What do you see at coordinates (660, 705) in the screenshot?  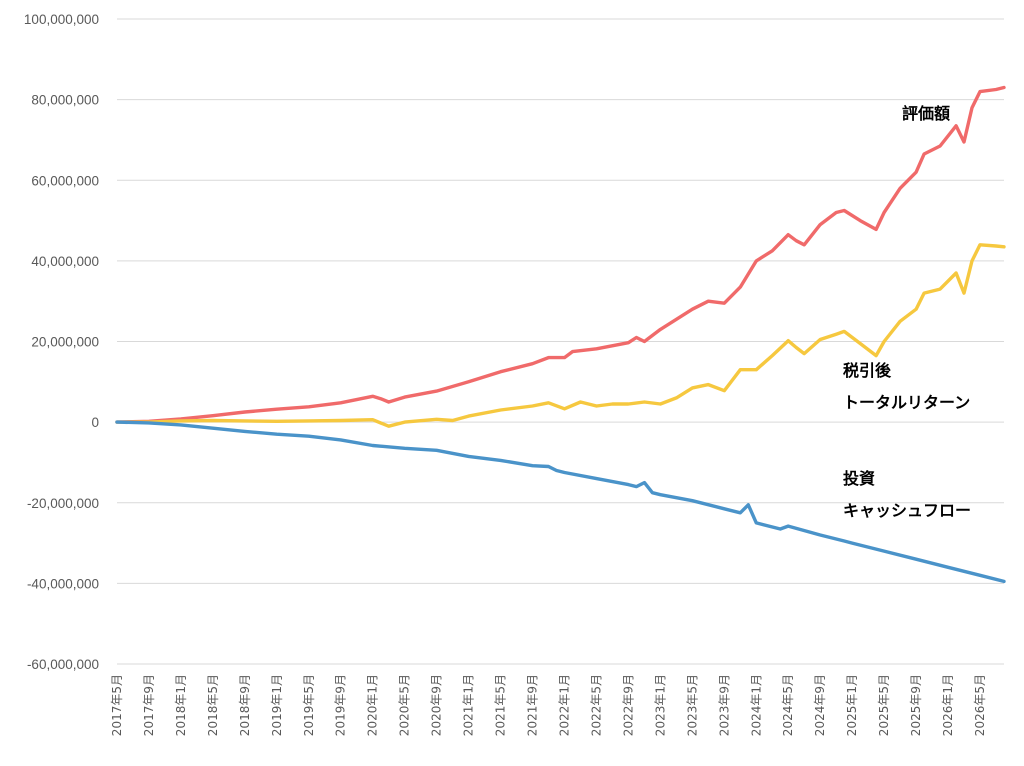 I see `x-tick-label: 2023年1月` at bounding box center [660, 705].